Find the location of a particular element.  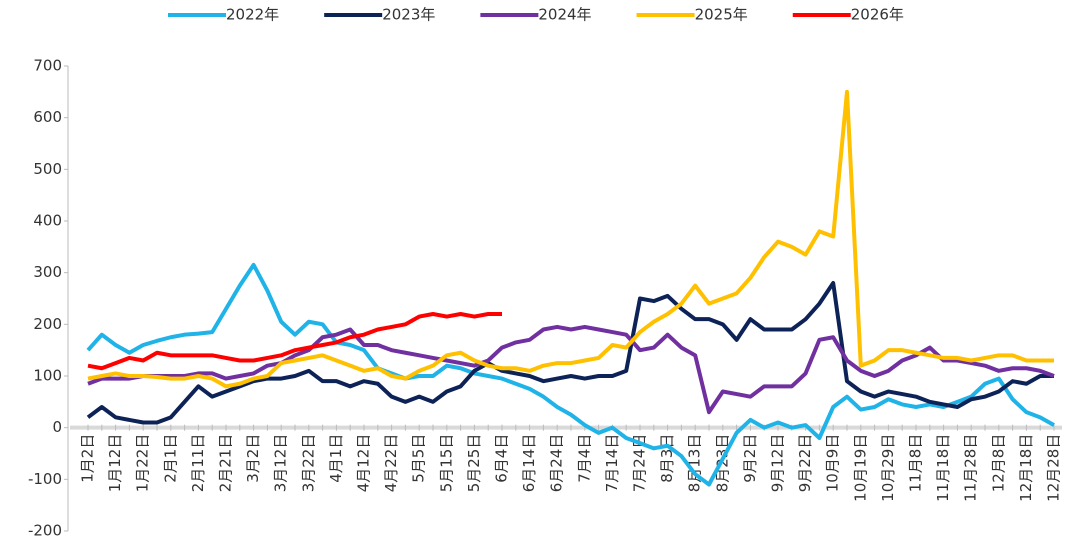

y-tick-label: 500 is located at coordinates (47, 169).